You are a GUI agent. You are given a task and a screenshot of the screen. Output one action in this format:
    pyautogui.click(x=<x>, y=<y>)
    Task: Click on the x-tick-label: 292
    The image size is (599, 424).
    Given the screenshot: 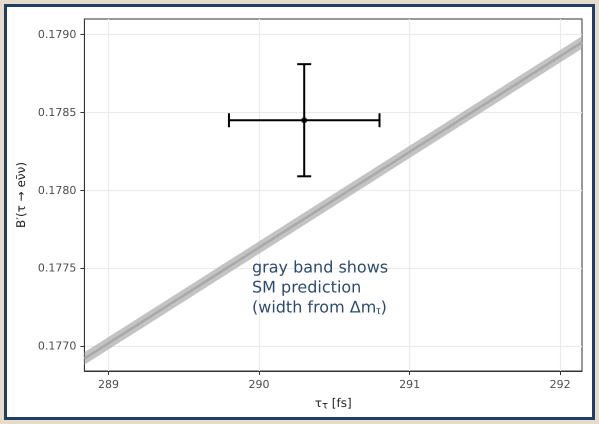 What is the action you would take?
    pyautogui.click(x=560, y=384)
    